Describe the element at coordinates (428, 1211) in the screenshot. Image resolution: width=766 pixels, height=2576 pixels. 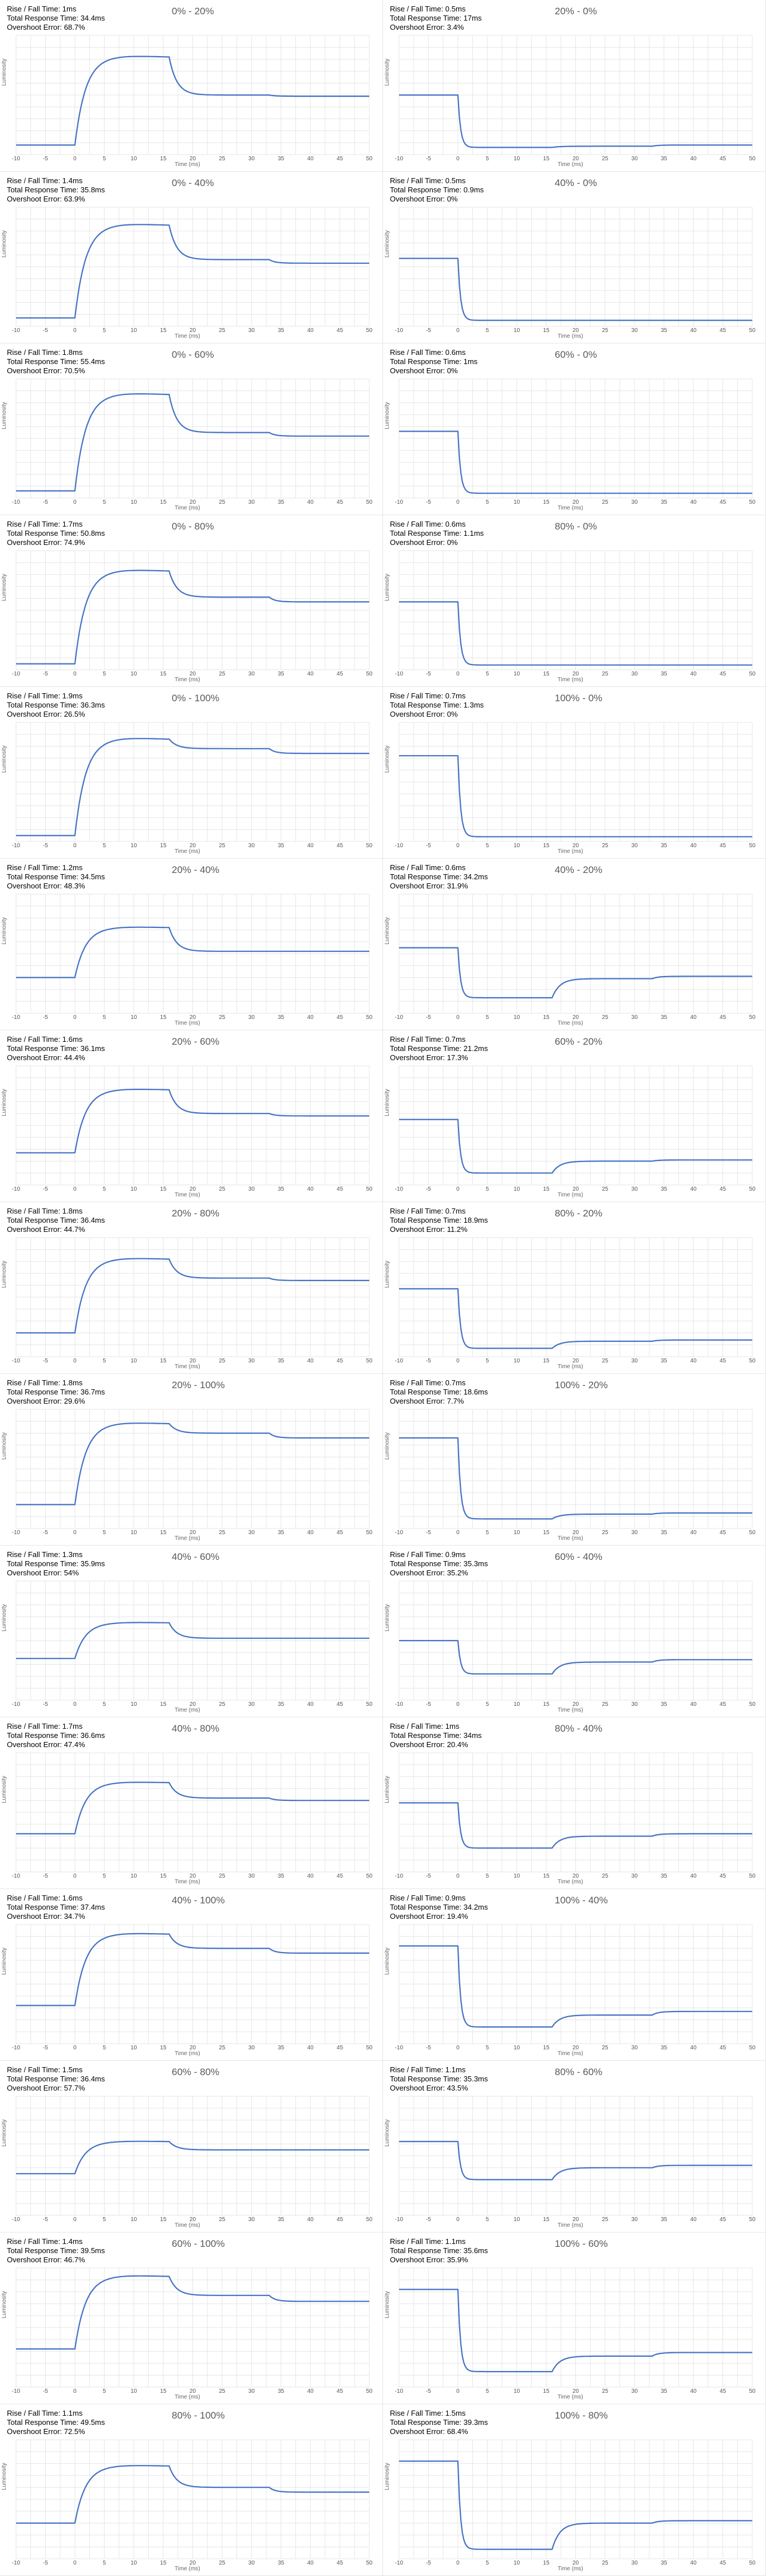
I see `stat-line: Rise / Fall Time: 0.7ms` at that location.